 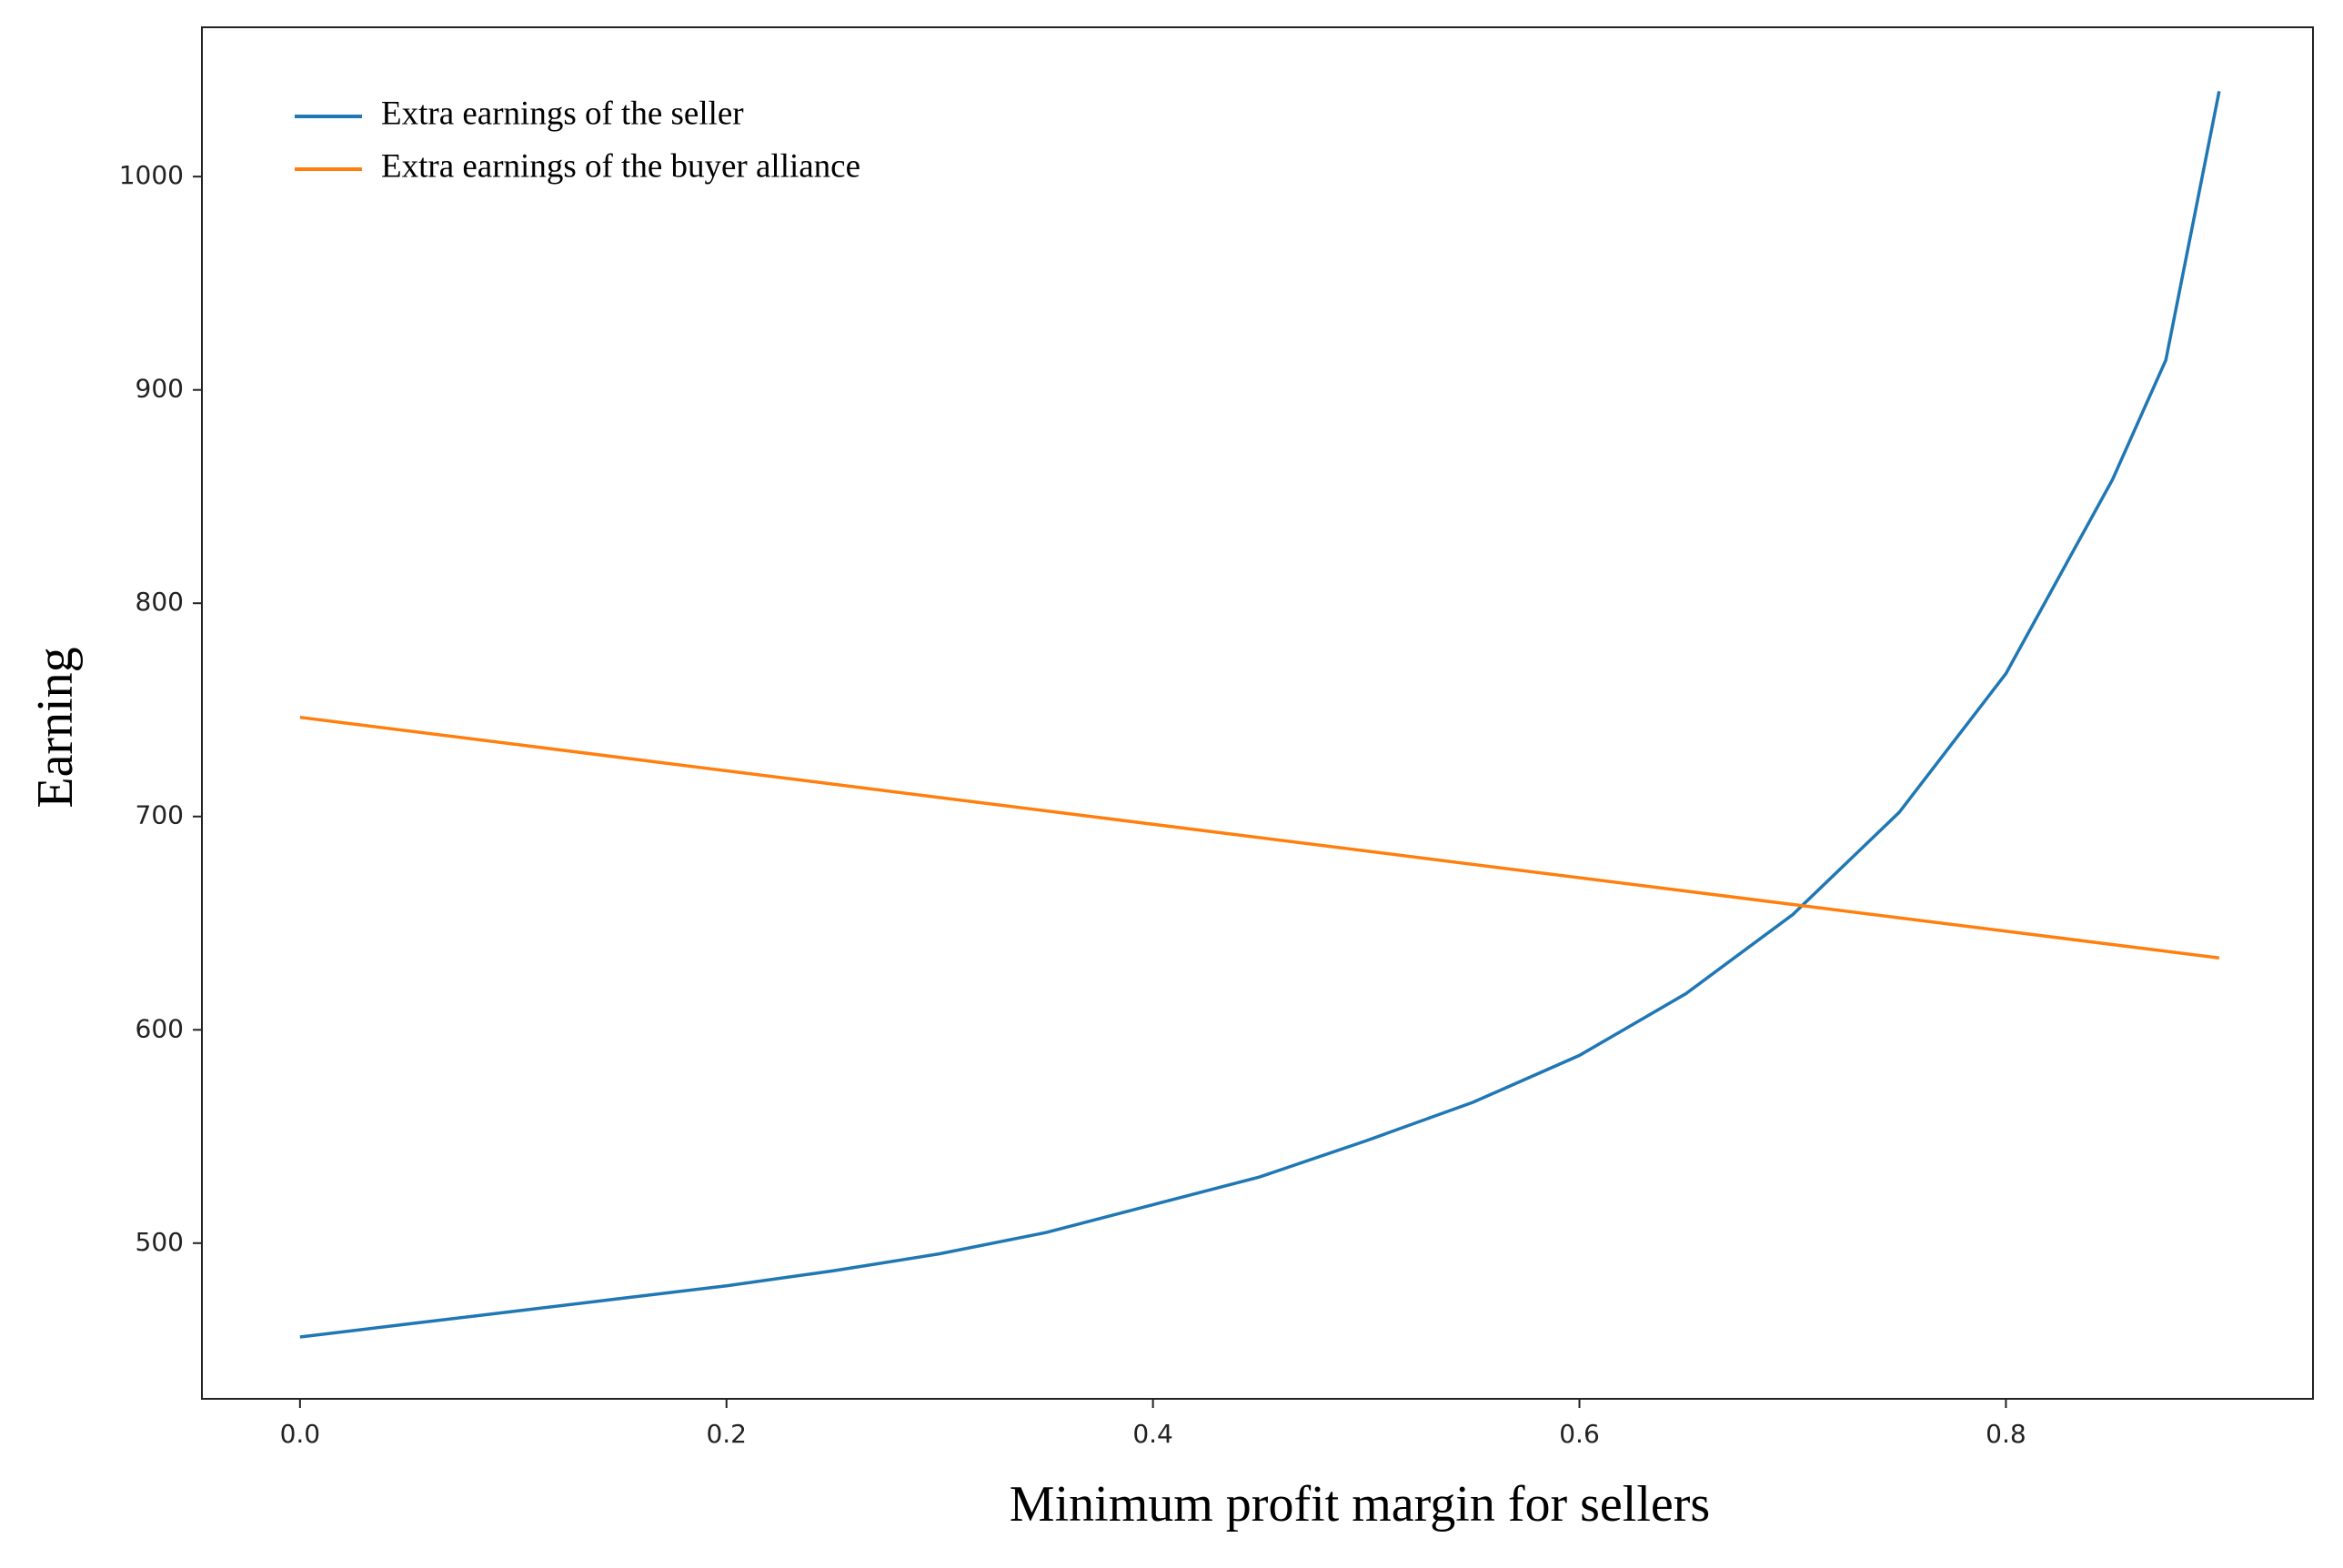 I want to click on x-tick-label: 0.6, so click(x=1579, y=1434).